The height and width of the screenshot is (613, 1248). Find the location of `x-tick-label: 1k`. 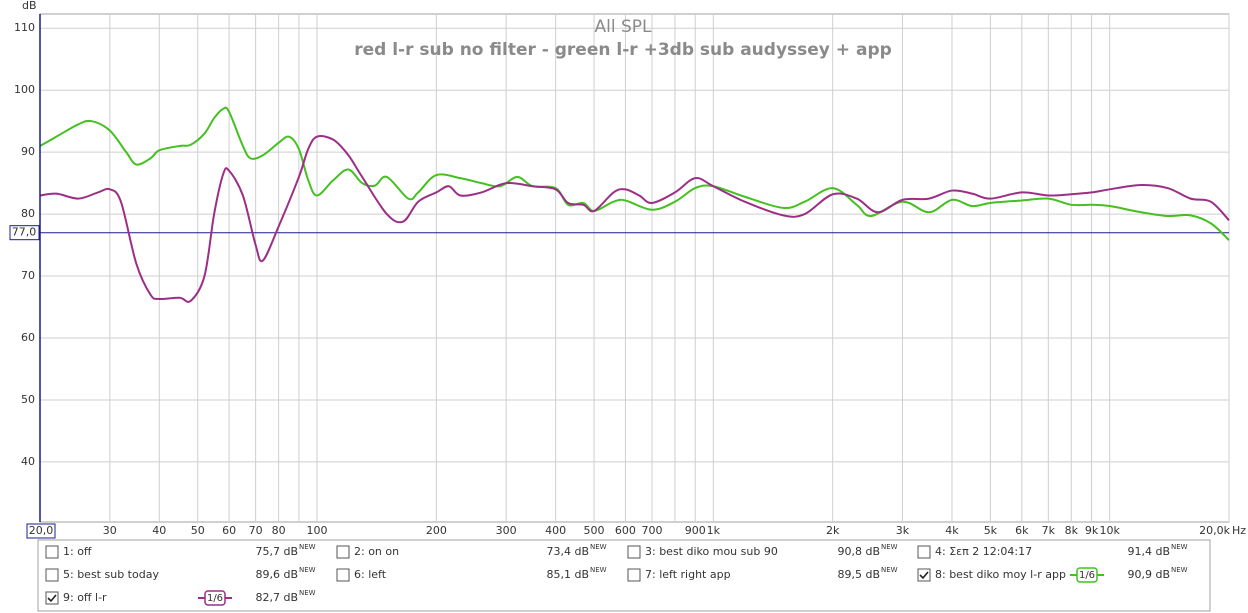

x-tick-label: 1k is located at coordinates (714, 530).